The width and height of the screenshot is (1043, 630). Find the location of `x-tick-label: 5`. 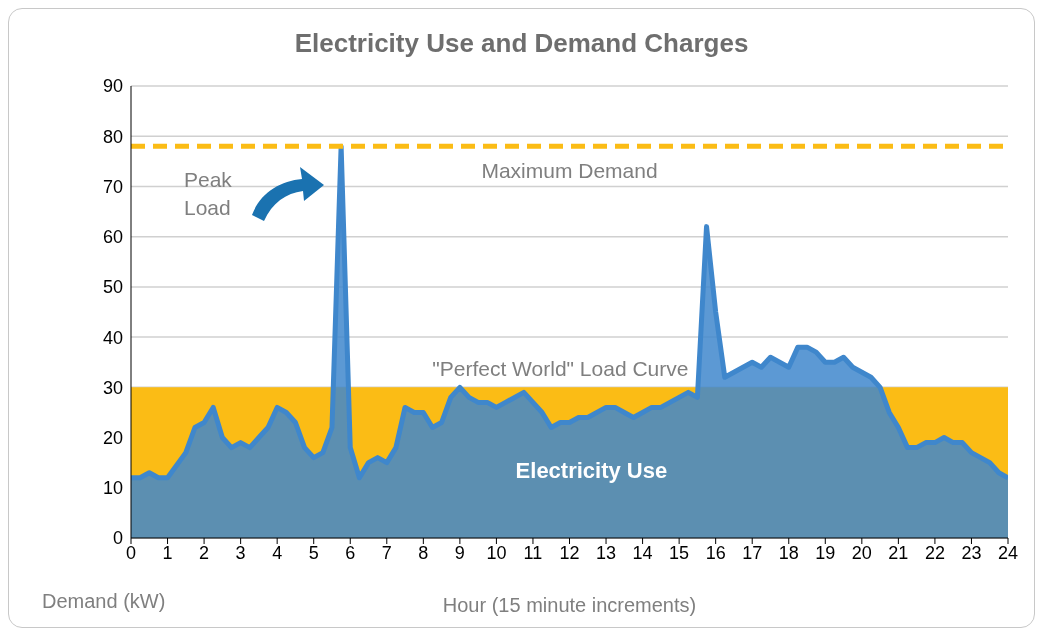

x-tick-label: 5 is located at coordinates (313, 552).